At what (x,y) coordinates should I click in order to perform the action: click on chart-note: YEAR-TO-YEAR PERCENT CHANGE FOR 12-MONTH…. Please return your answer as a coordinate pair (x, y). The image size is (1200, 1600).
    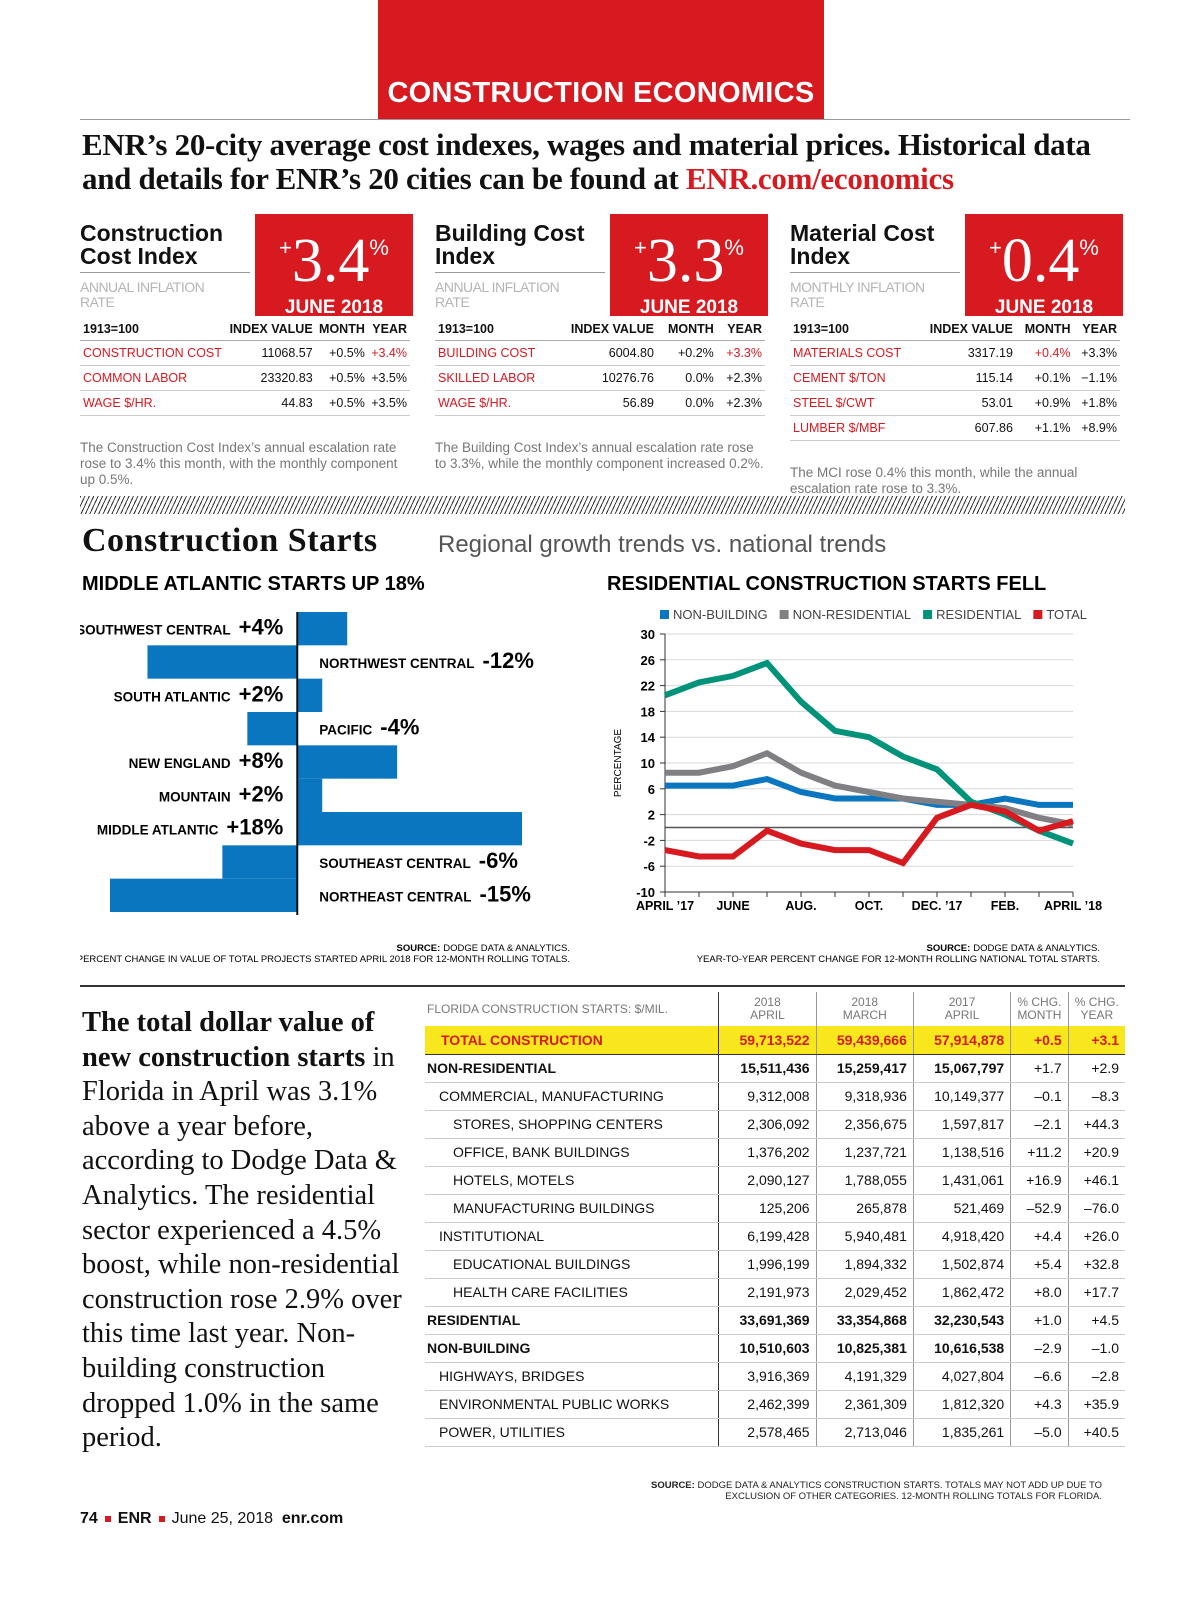
    Looking at the image, I should click on (898, 959).